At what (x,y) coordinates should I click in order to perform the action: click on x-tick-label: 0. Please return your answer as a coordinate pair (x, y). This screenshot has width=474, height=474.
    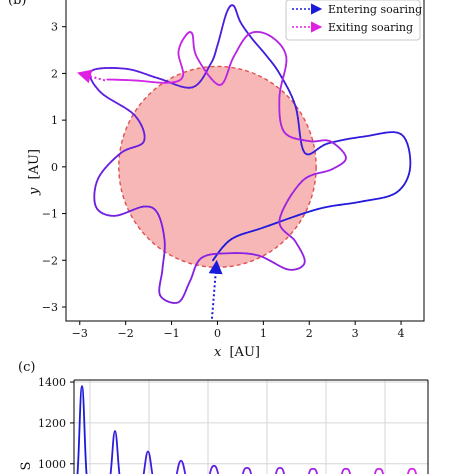
    Looking at the image, I should click on (217, 333).